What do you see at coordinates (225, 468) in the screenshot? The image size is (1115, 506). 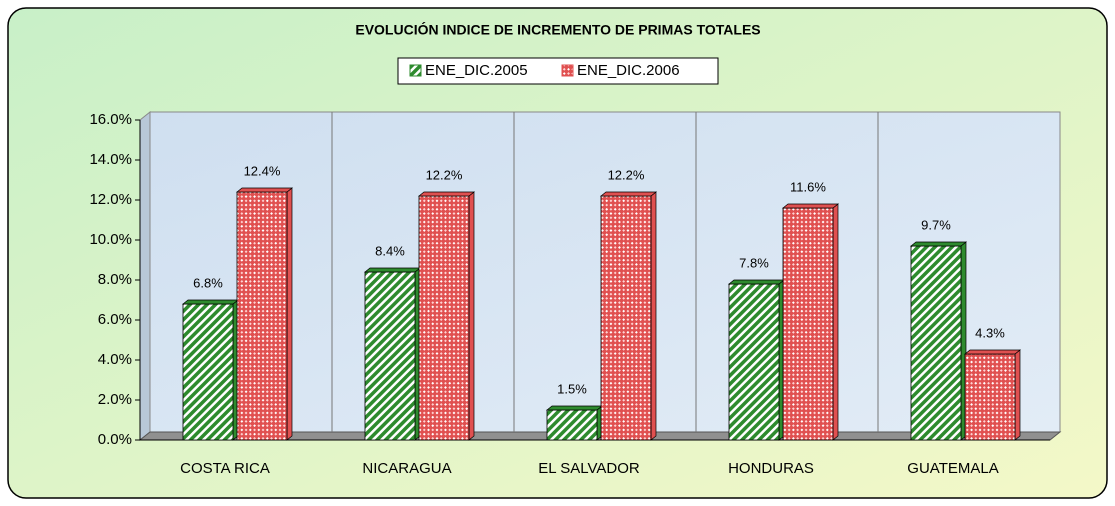 I see `x-tick-label: COSTA RICA` at bounding box center [225, 468].